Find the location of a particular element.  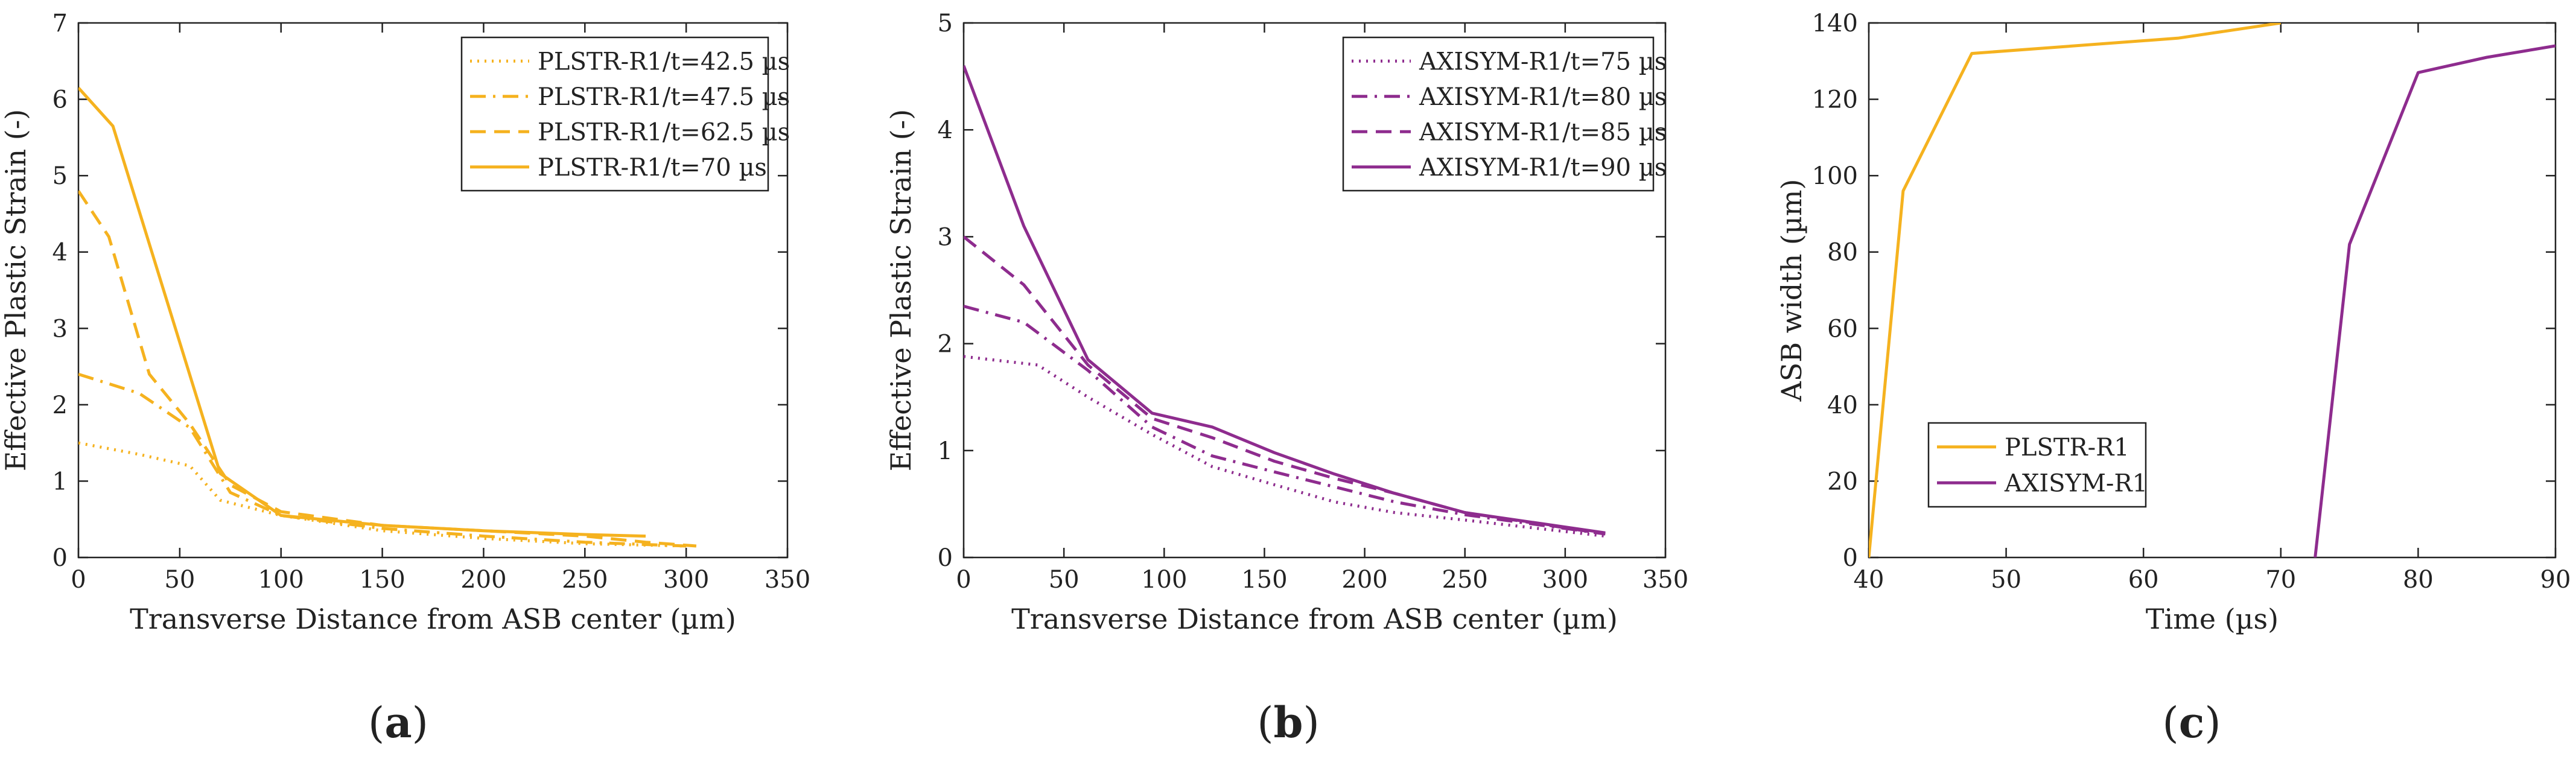

series-group is located at coordinates (387, 317).